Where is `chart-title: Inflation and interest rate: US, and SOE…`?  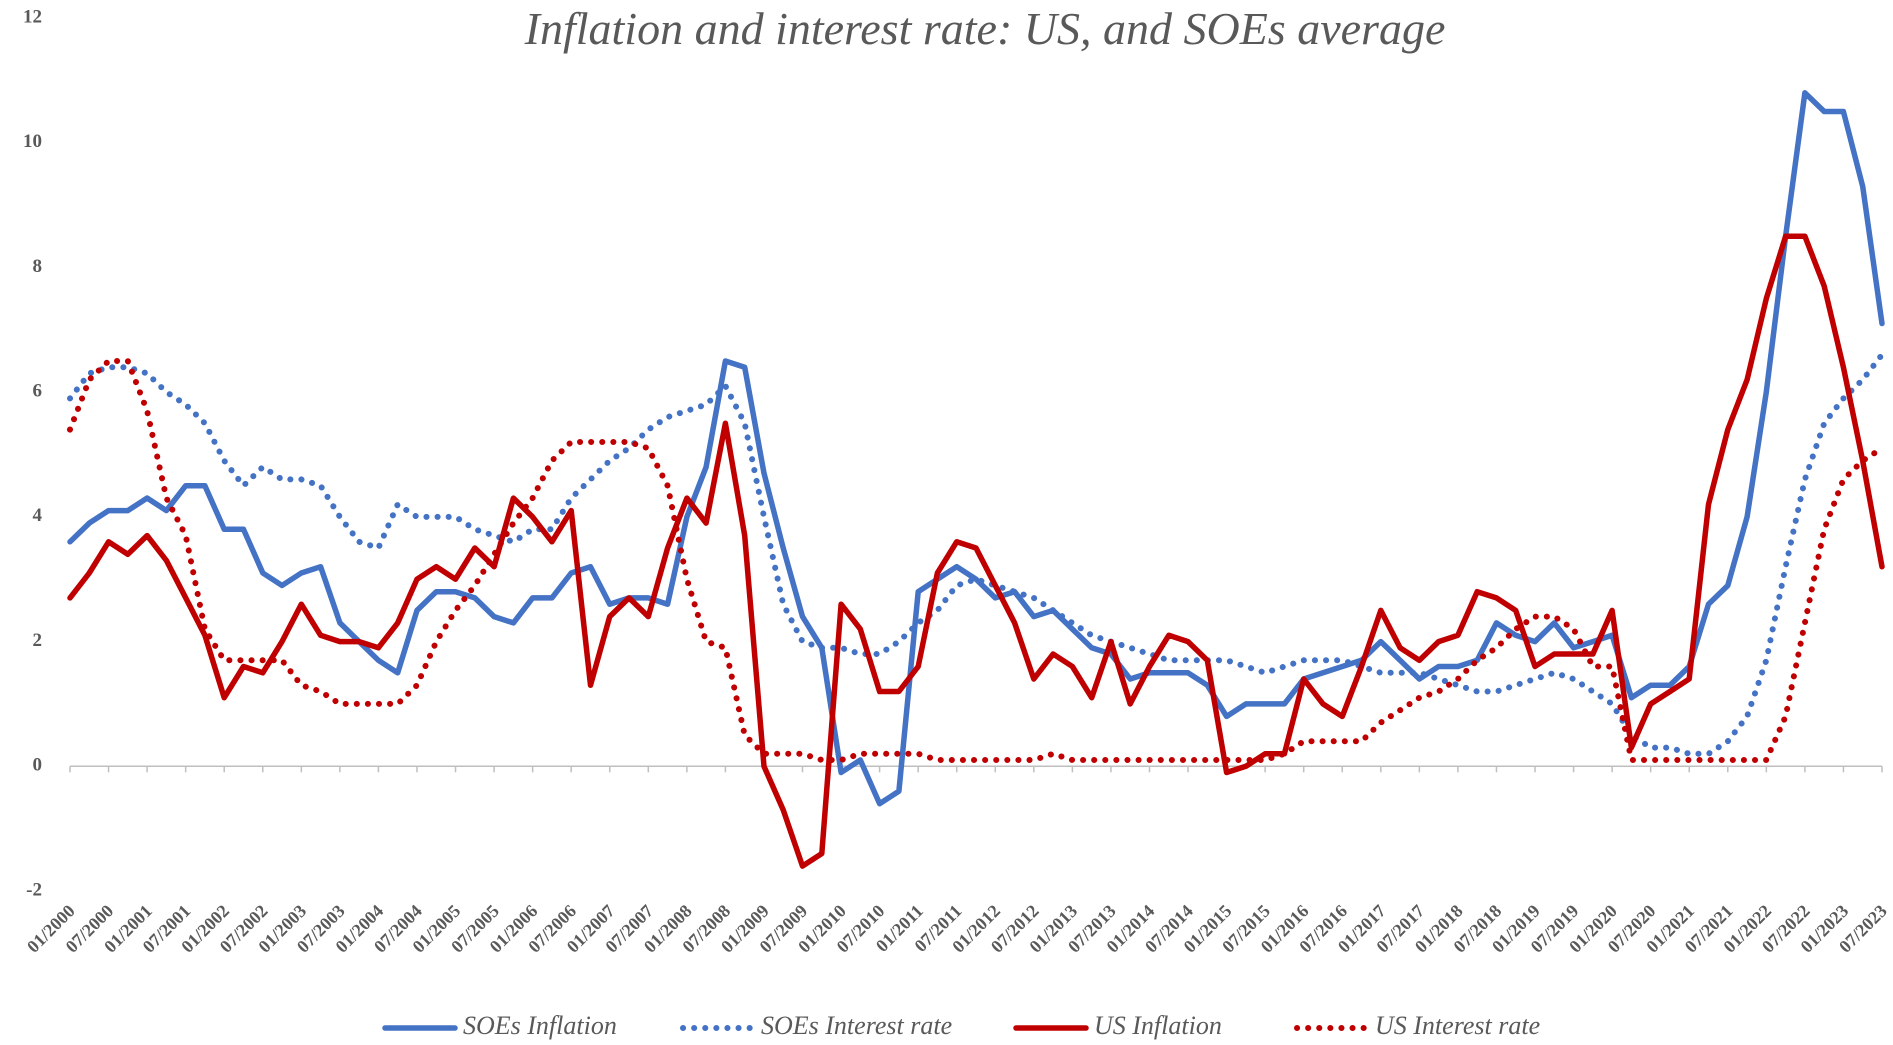
chart-title: Inflation and interest rate: US, and SOE… is located at coordinates (985, 28).